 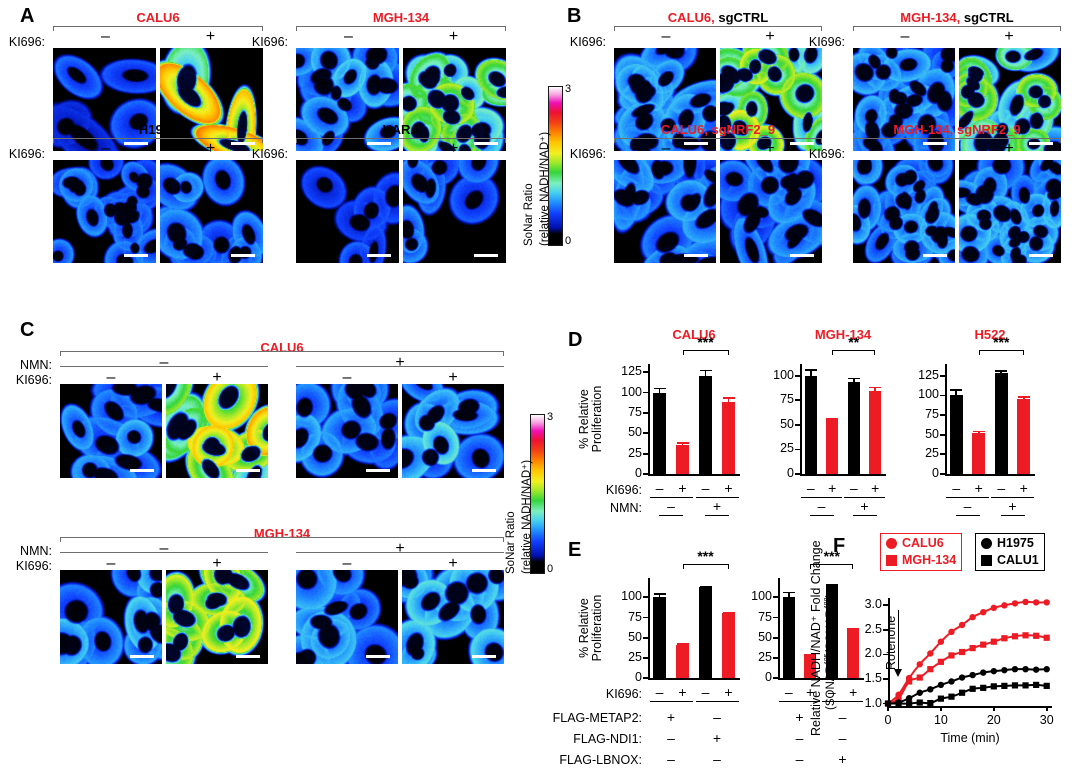 What do you see at coordinates (946, 419) in the screenshot?
I see `panel-d-chart-2-y-axis` at bounding box center [946, 419].